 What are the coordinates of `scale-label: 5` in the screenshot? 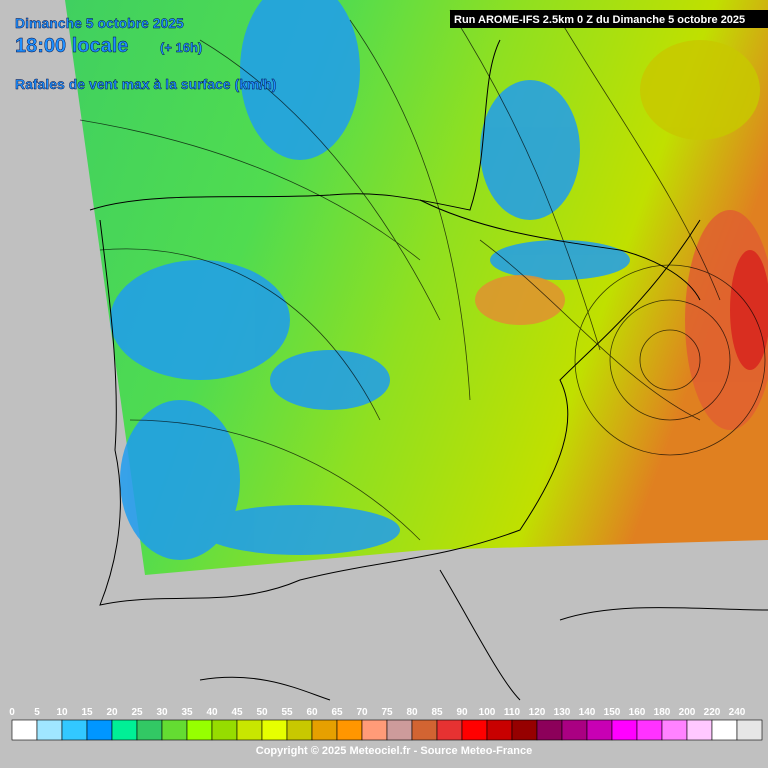 It's located at (37, 712).